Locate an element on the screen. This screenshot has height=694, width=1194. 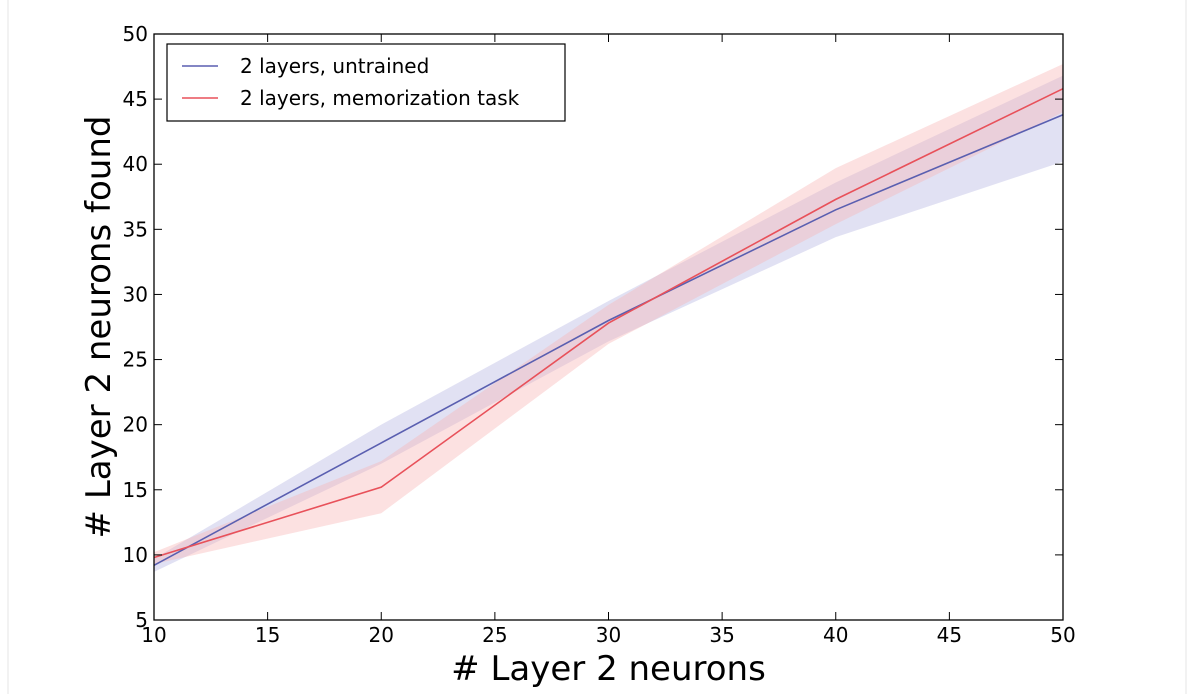
legend-label-untrained: 2 layers, untrained is located at coordinates (334, 66).